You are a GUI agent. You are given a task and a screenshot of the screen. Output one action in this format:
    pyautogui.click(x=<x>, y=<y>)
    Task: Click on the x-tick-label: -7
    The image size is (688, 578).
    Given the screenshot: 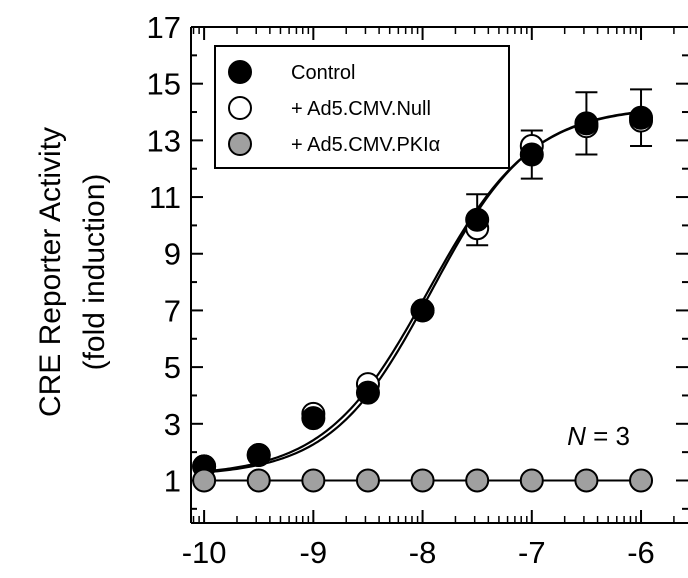 What is the action you would take?
    pyautogui.click(x=532, y=552)
    